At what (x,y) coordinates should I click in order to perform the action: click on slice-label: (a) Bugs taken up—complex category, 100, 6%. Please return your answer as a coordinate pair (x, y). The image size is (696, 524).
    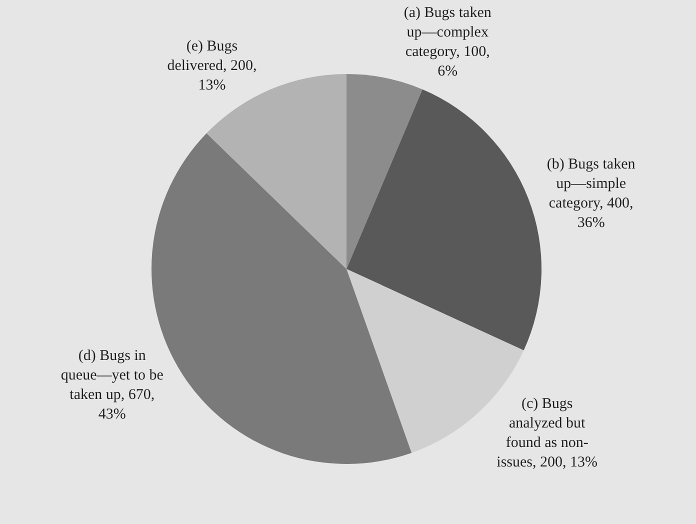
    Looking at the image, I should click on (448, 42).